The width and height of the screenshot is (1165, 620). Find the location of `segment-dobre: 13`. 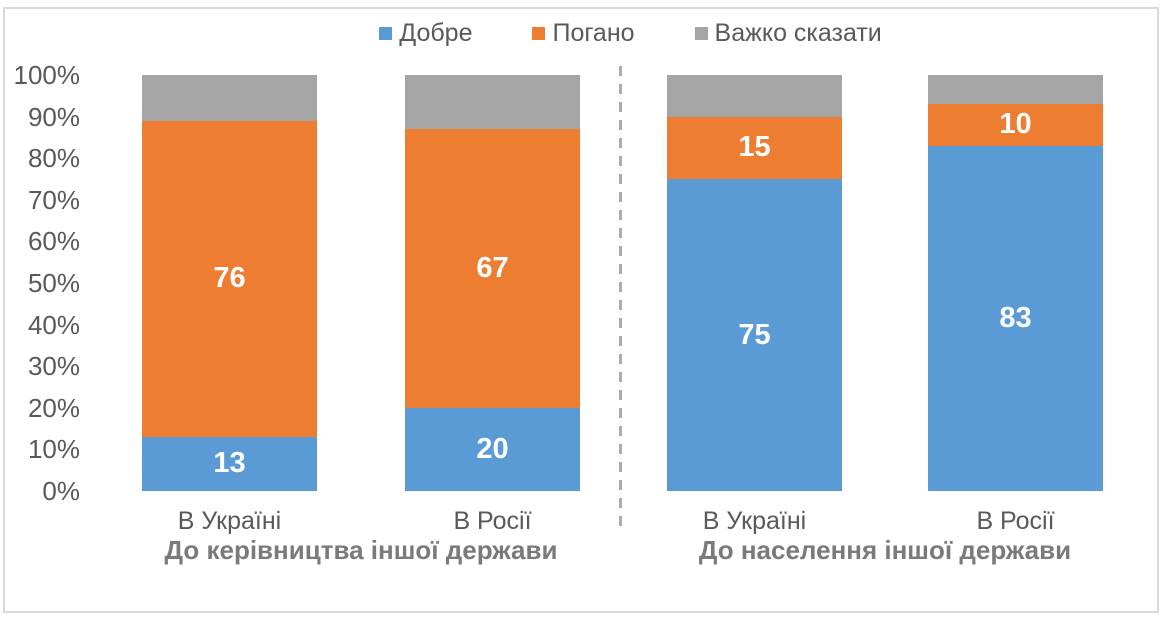

segment-dobre: 13 is located at coordinates (229, 463).